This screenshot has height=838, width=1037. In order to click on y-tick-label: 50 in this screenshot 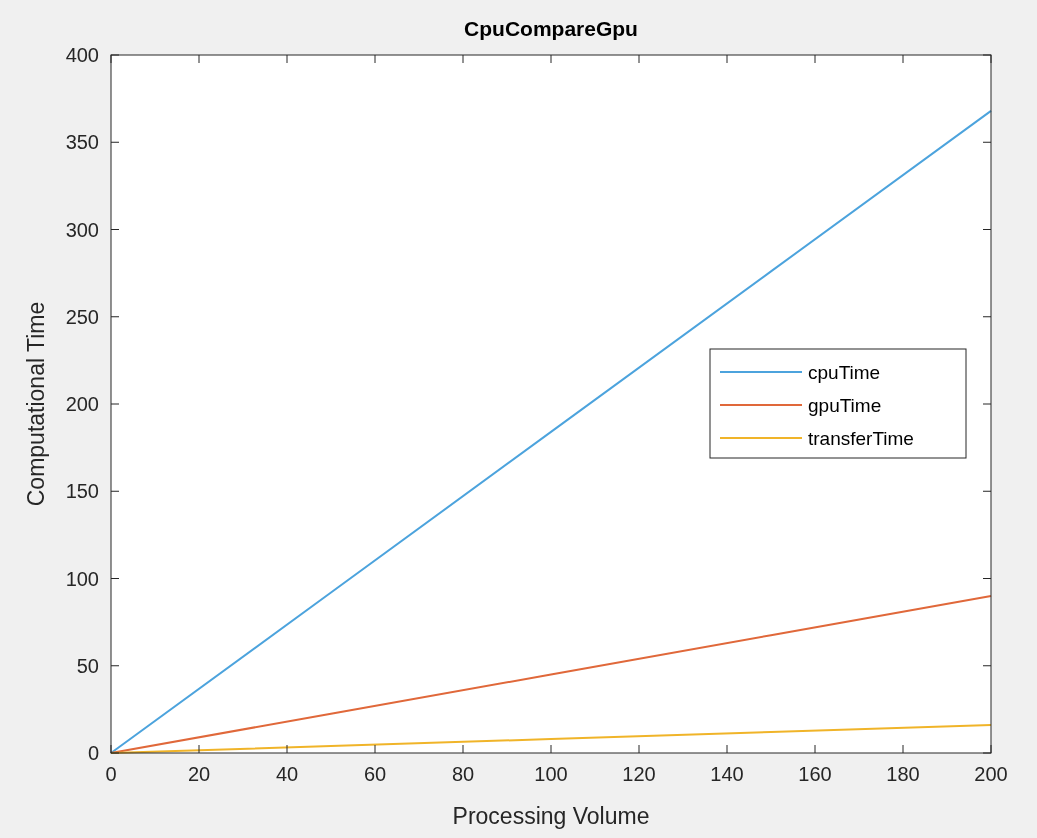, I will do `click(87, 665)`.